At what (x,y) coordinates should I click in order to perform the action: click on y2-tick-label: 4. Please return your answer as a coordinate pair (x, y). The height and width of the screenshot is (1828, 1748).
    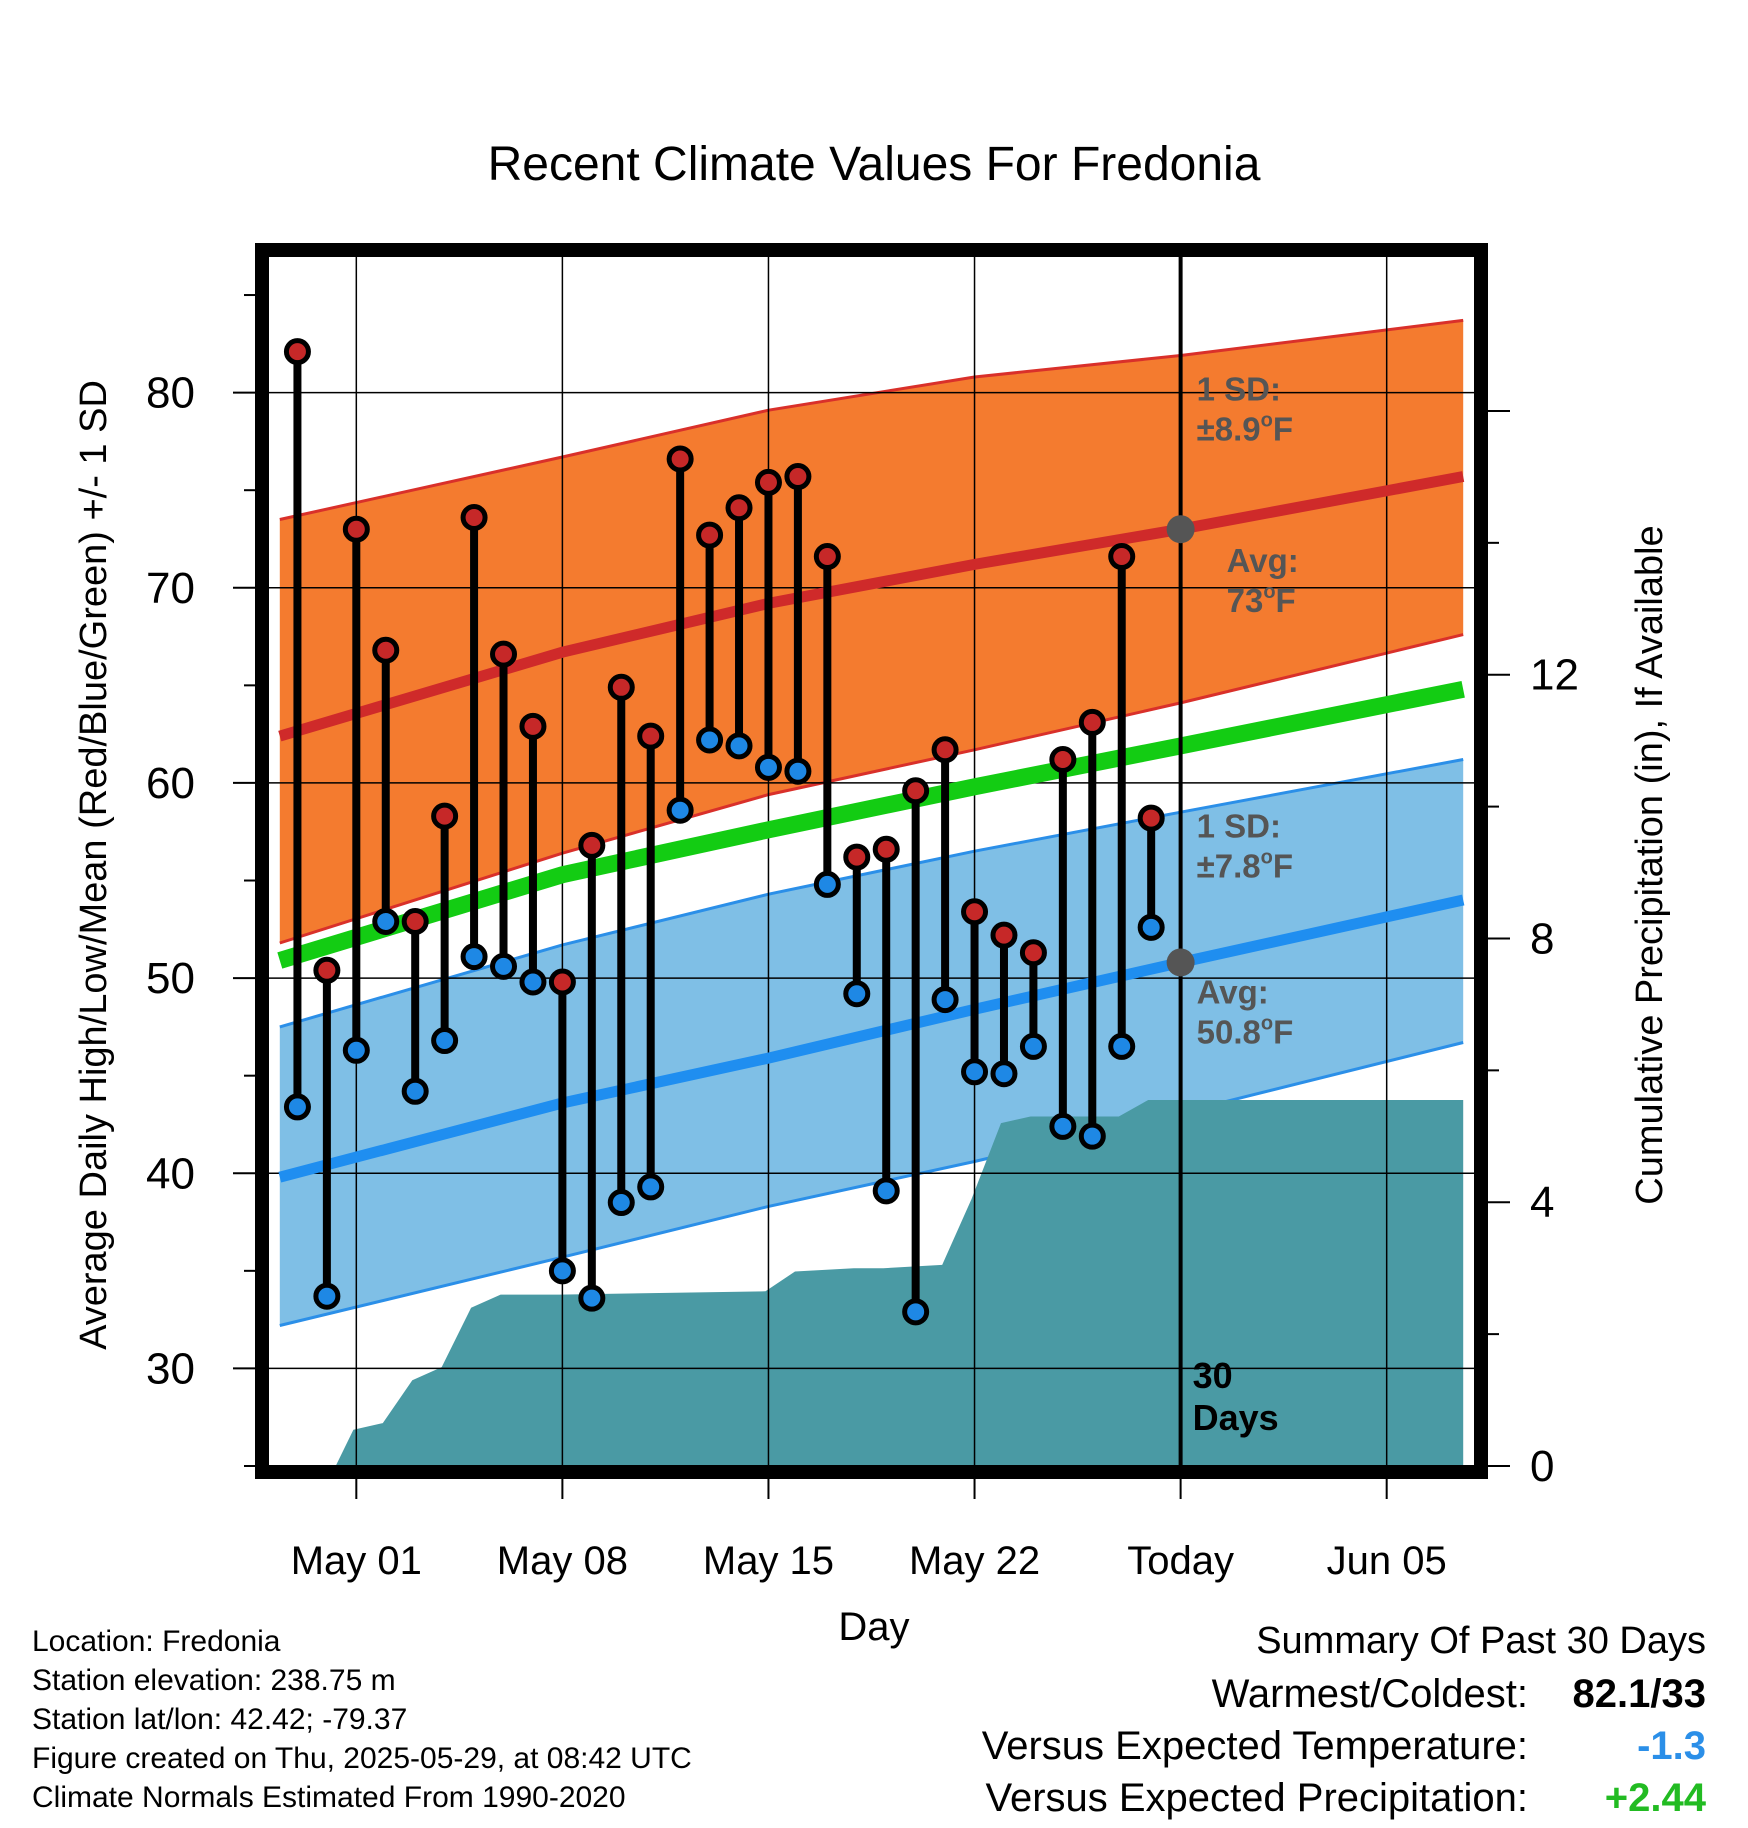
    Looking at the image, I should click on (1542, 1202).